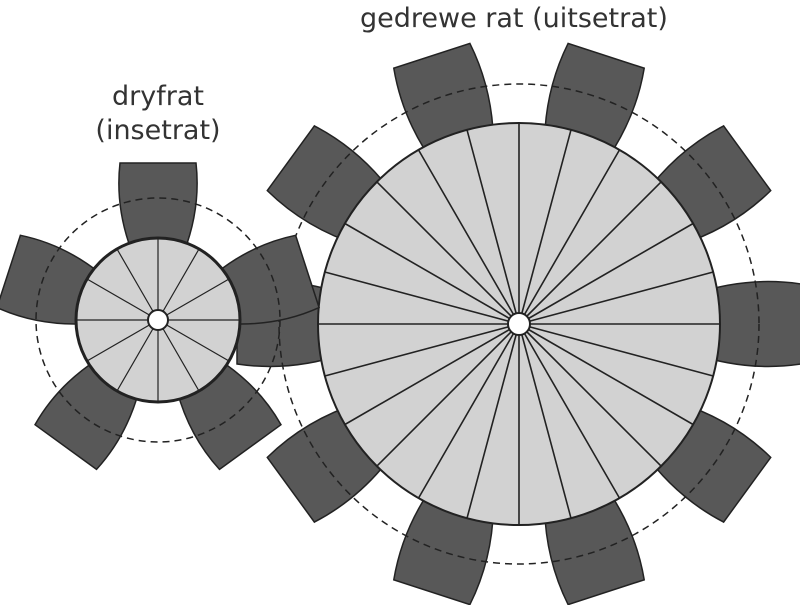 The image size is (800, 605). Describe the element at coordinates (158, 96) in the screenshot. I see `driver-gear-label-line1: dryfrat` at that location.